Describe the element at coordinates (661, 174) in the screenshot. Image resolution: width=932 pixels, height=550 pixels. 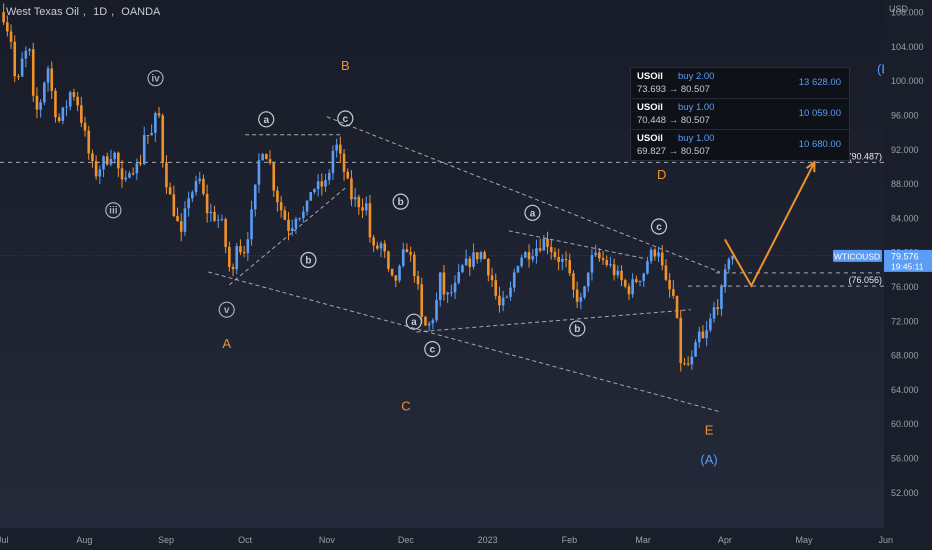
I see `wave-label: D` at that location.